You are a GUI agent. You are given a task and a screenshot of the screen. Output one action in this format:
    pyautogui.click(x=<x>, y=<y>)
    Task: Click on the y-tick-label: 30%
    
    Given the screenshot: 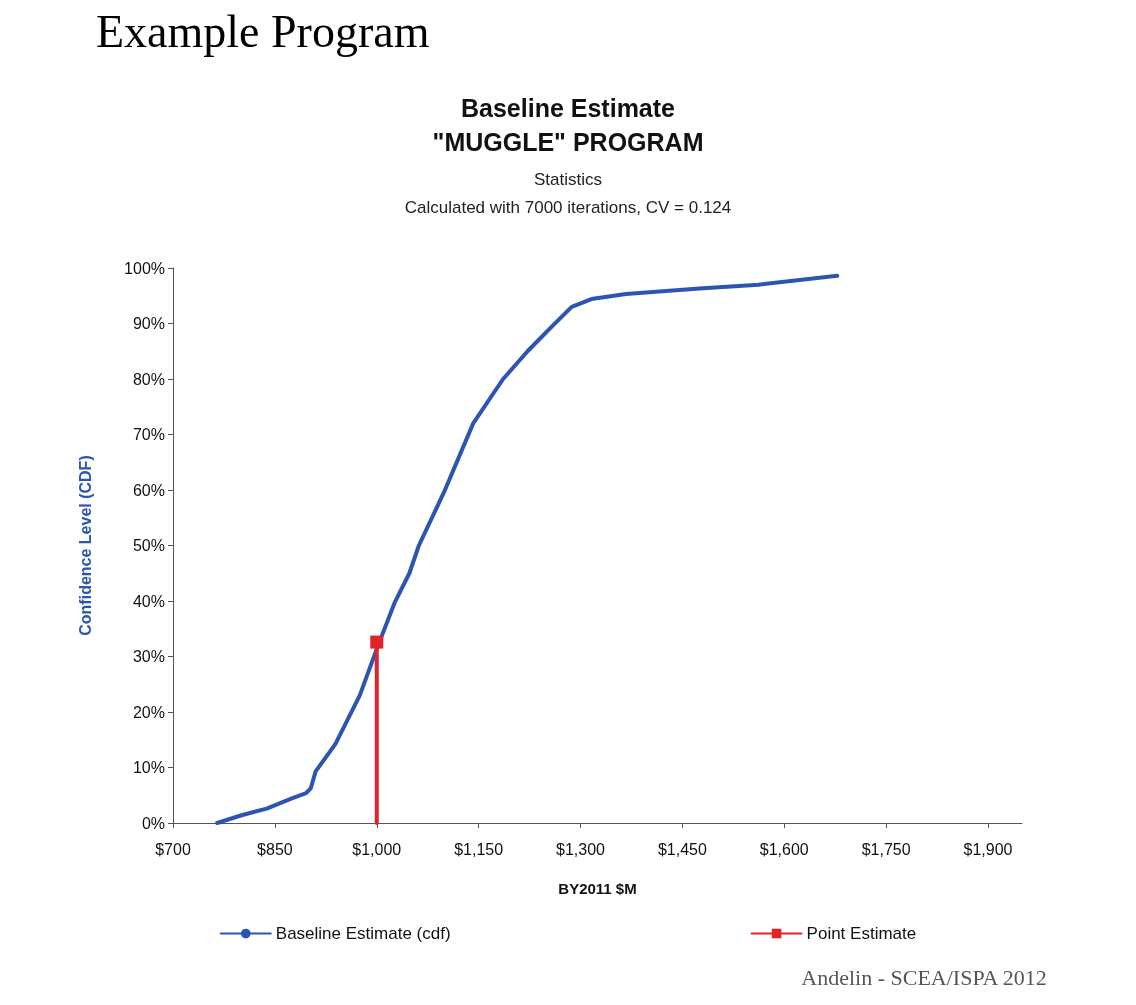 What is the action you would take?
    pyautogui.click(x=148, y=656)
    